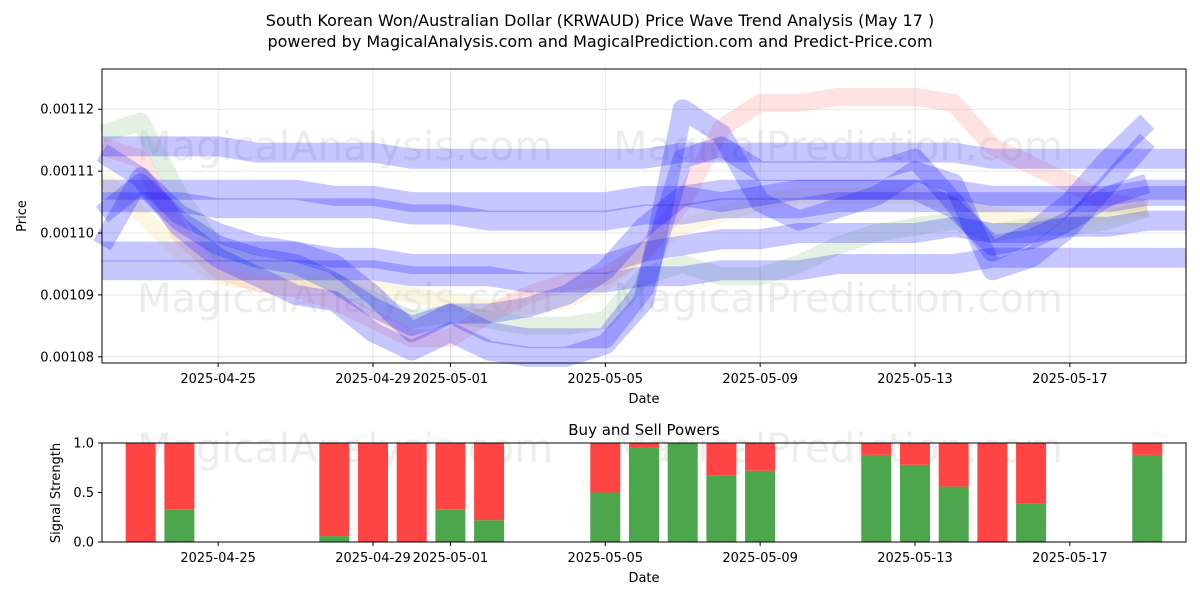 The image size is (1200, 604). I want to click on bottom-bars-group, so click(644, 492).